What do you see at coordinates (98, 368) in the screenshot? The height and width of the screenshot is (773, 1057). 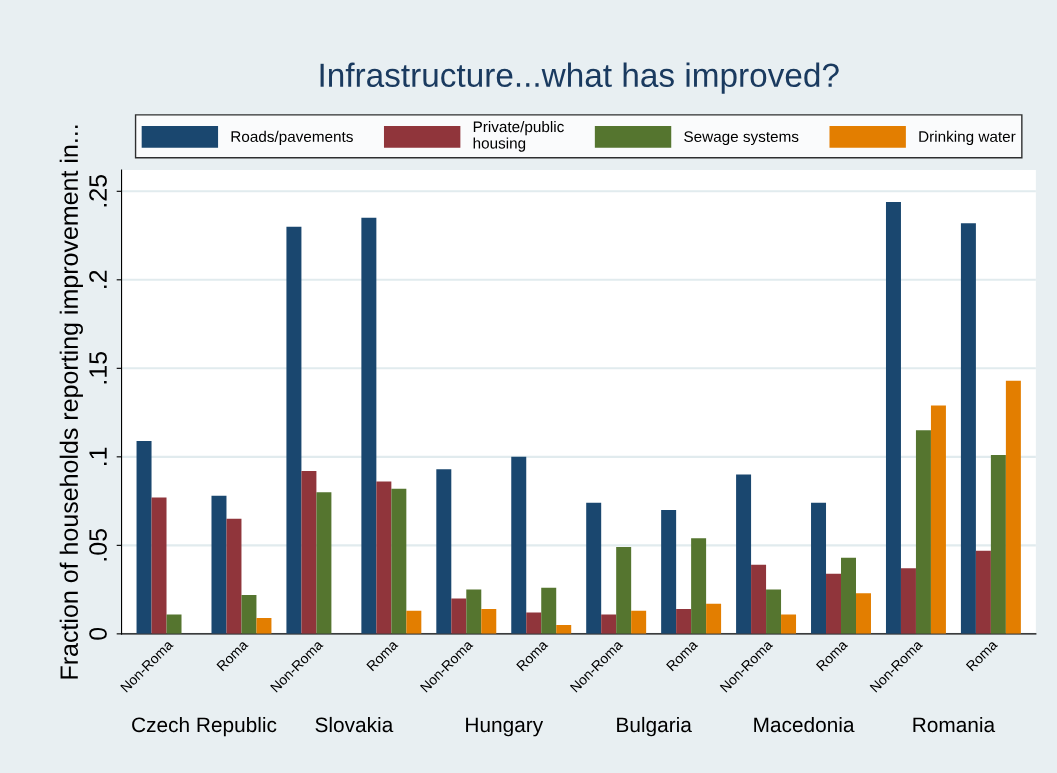 I see `y-tick-label: .15` at bounding box center [98, 368].